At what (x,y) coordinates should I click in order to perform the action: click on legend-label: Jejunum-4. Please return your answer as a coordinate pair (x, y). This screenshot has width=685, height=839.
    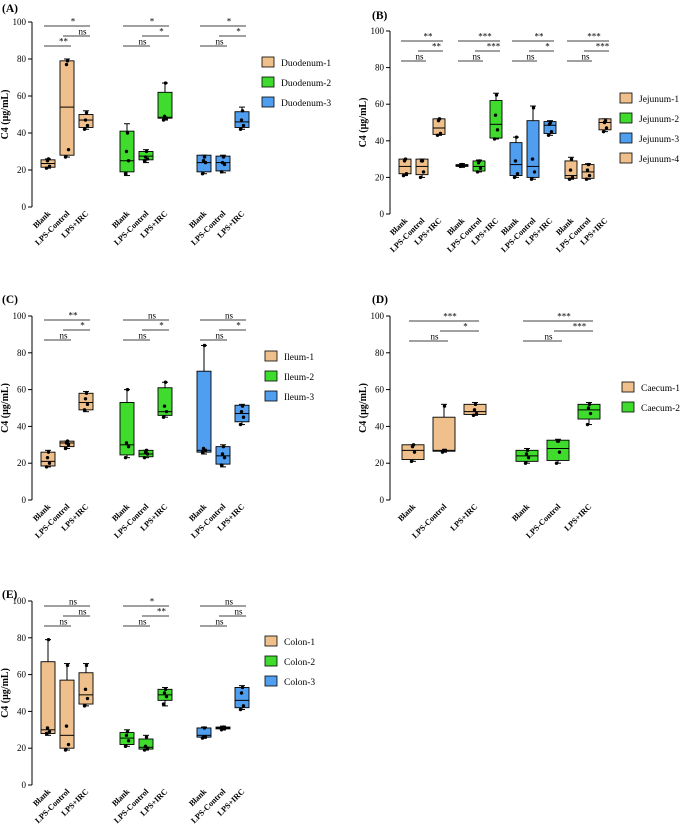
    Looking at the image, I should click on (659, 160).